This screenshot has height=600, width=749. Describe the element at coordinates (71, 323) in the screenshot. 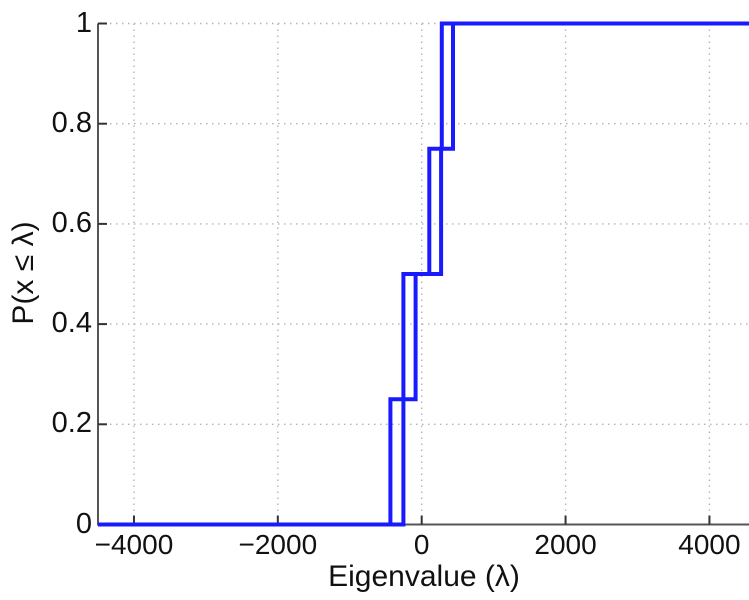

I see `y-tick-label: 0.4` at that location.